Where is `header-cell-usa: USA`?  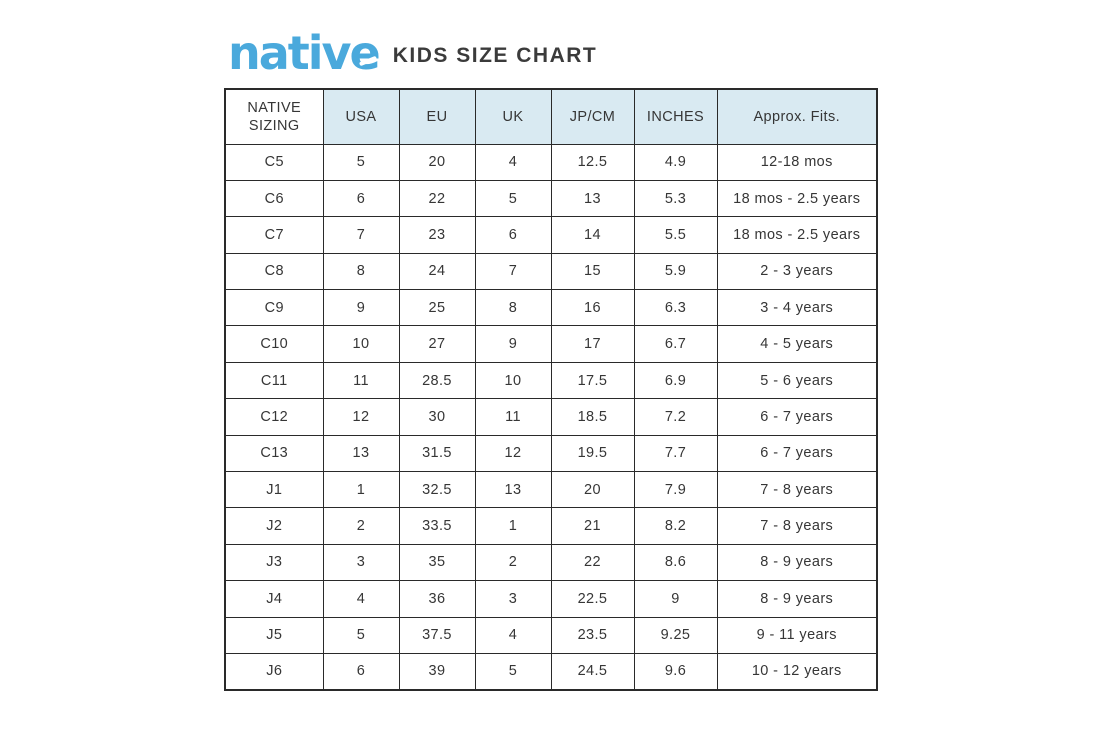 header-cell-usa: USA is located at coordinates (361, 116).